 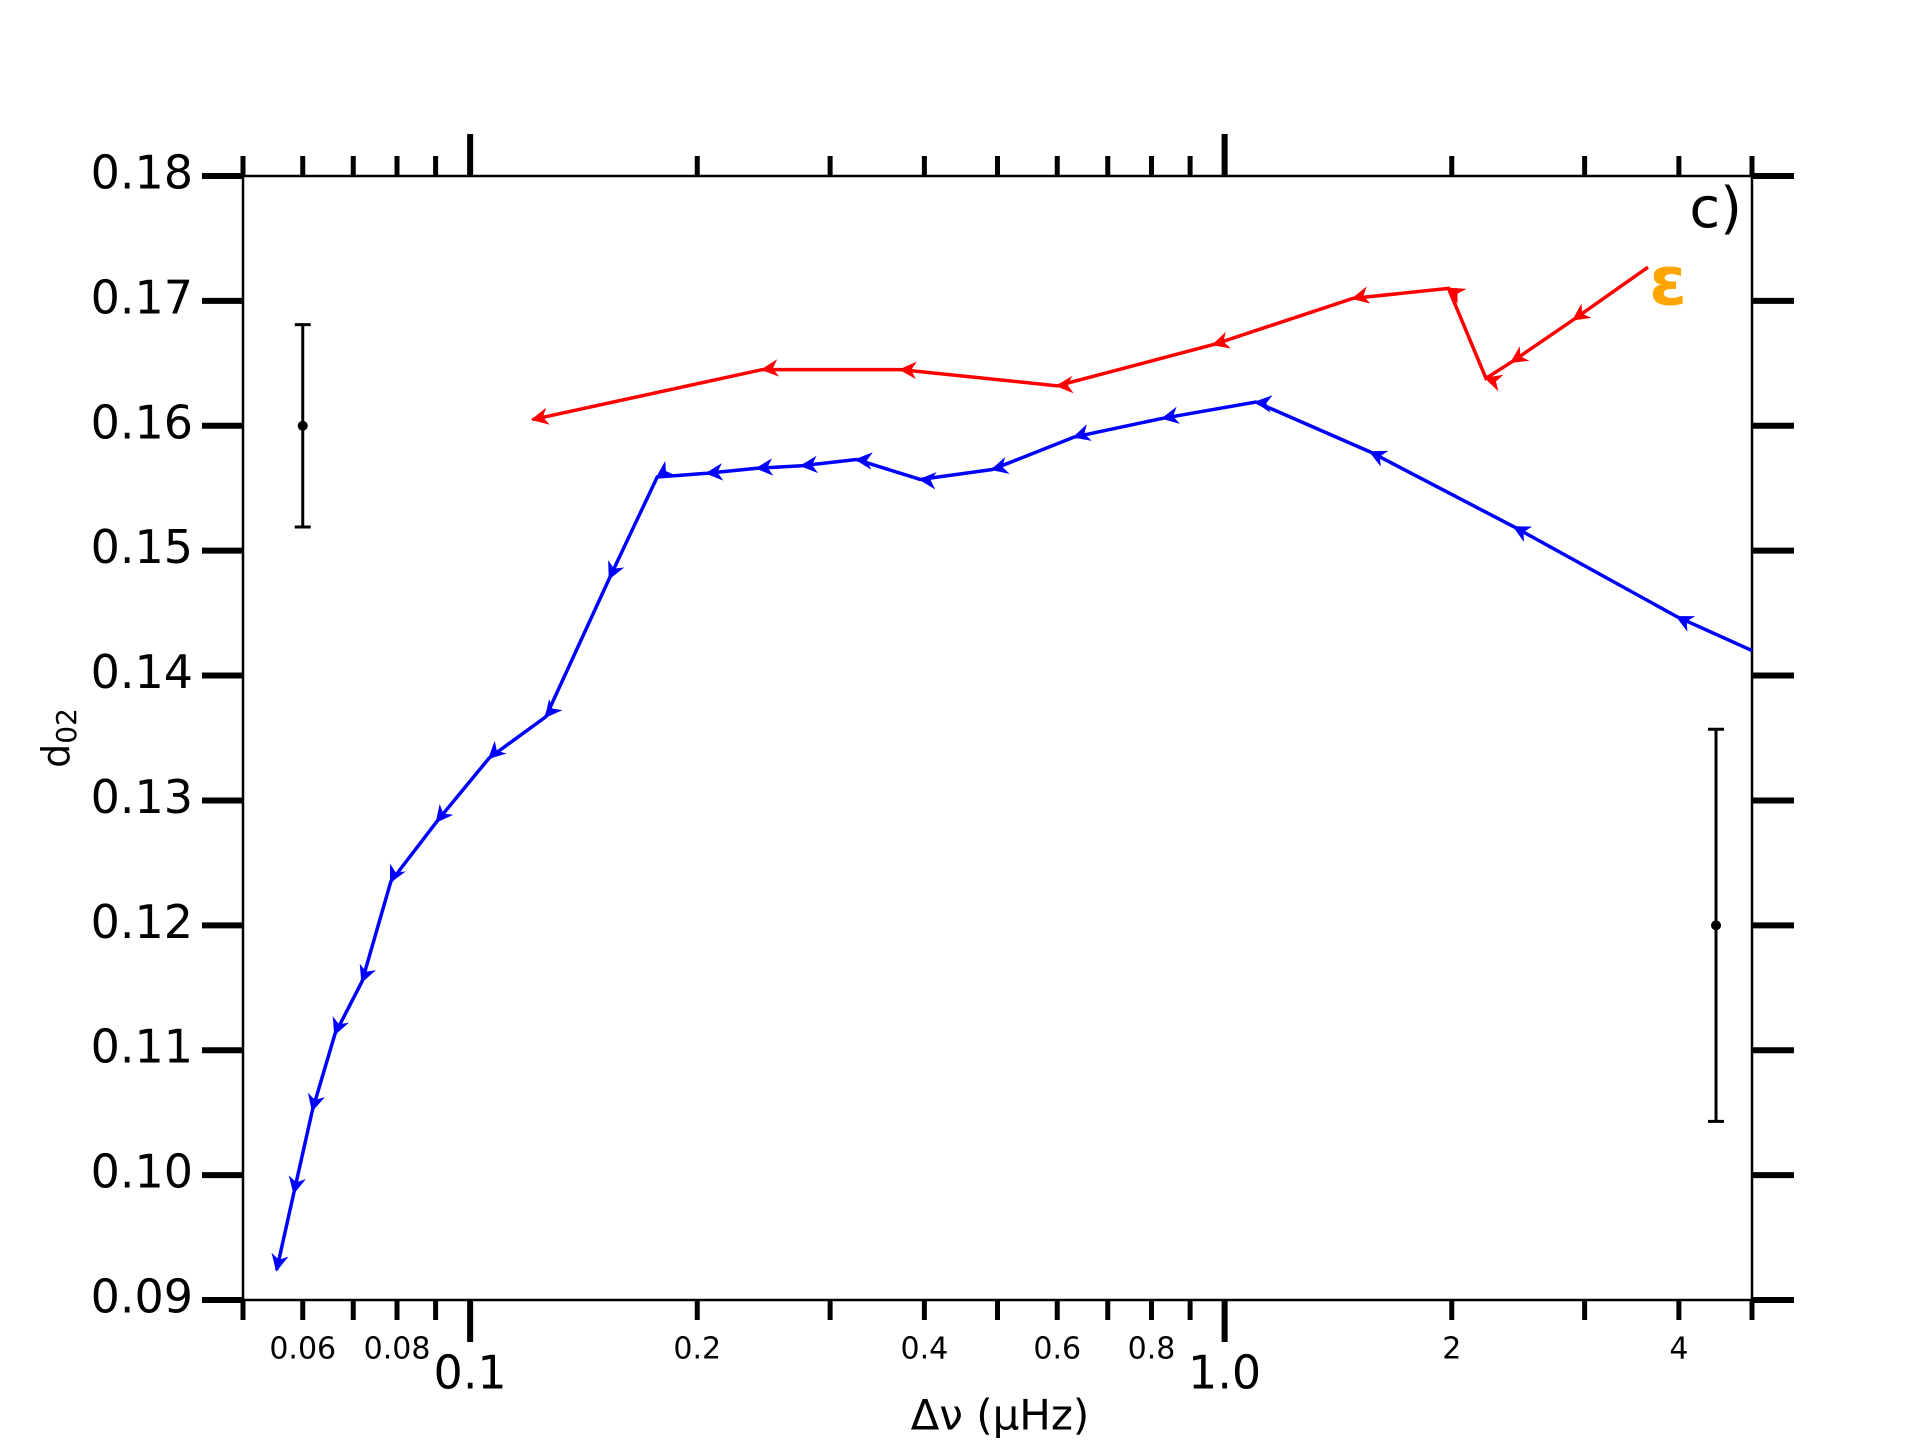 What do you see at coordinates (142, 173) in the screenshot?
I see `y-tick-label: 0.18` at bounding box center [142, 173].